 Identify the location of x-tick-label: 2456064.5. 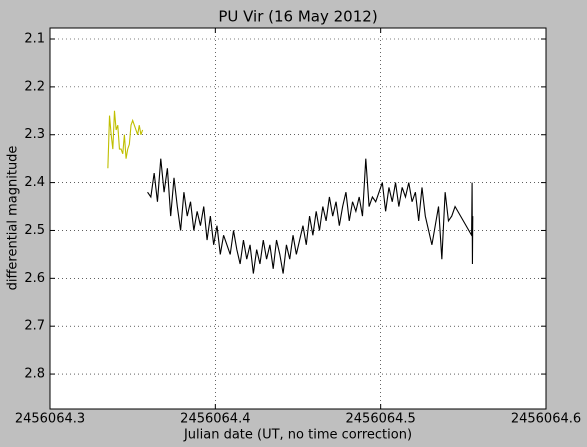
(381, 419).